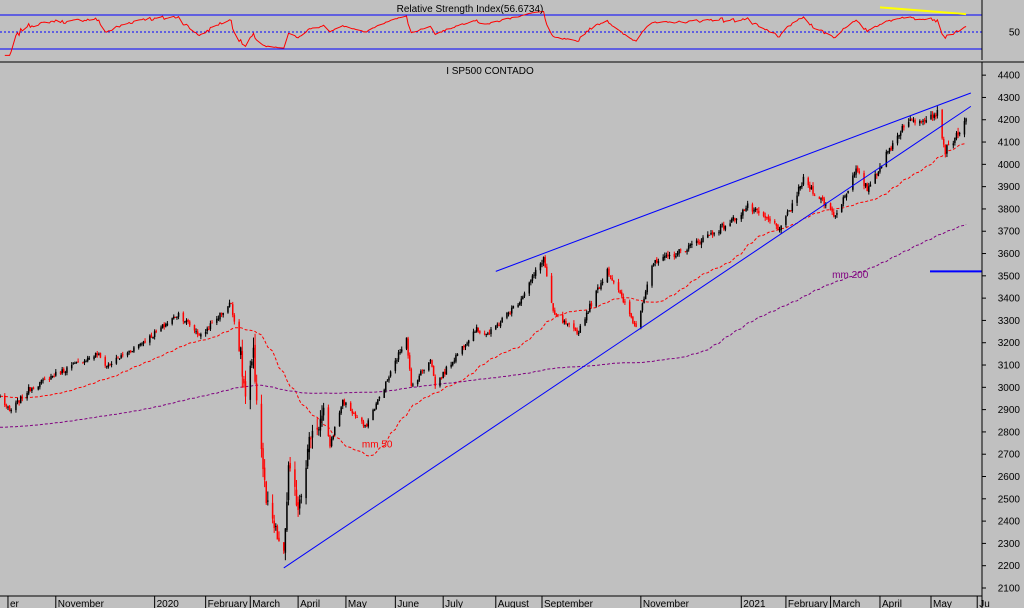 The height and width of the screenshot is (608, 1024). Describe the element at coordinates (81, 603) in the screenshot. I see `x-axis-tick-label: November` at that location.